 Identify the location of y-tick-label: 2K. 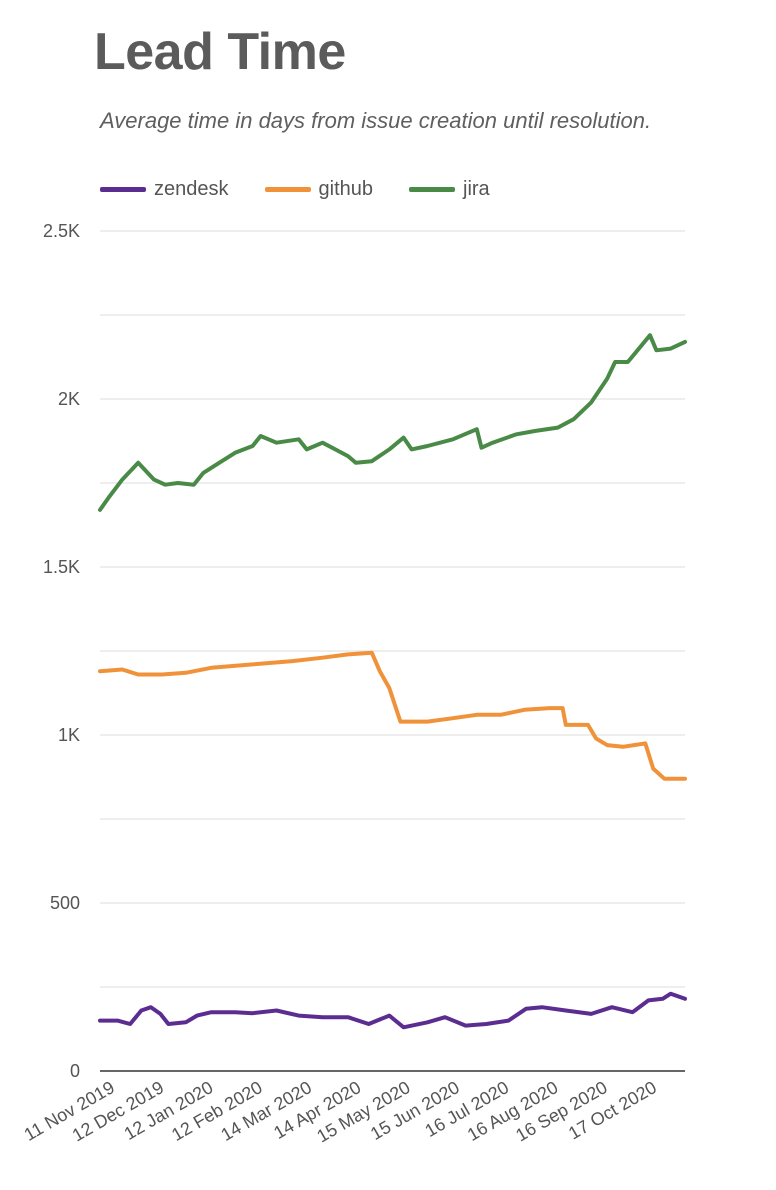
(69, 399).